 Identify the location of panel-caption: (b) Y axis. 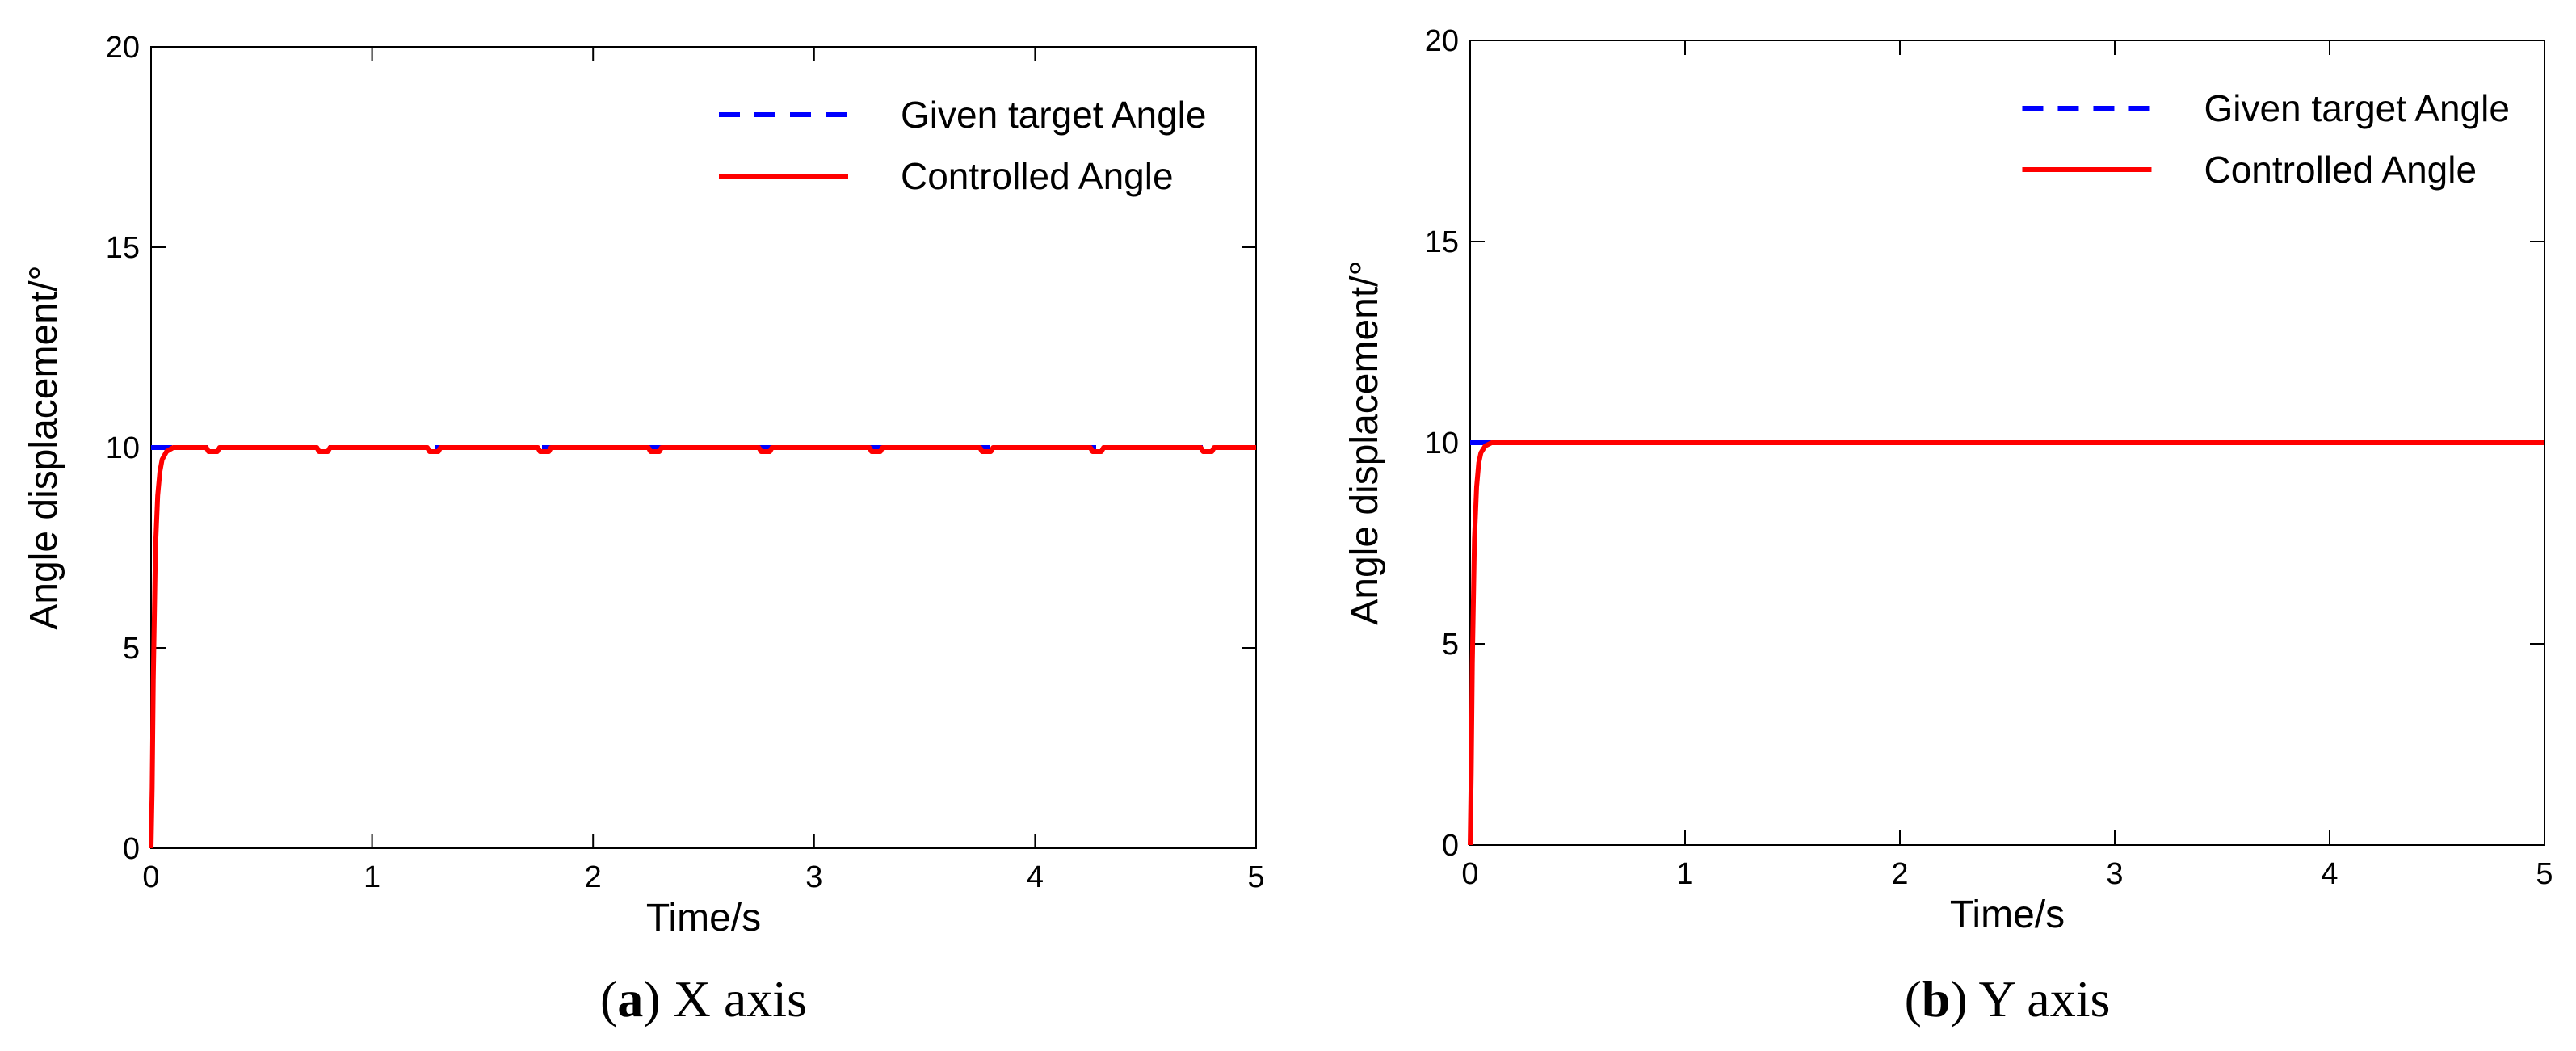
(2008, 999).